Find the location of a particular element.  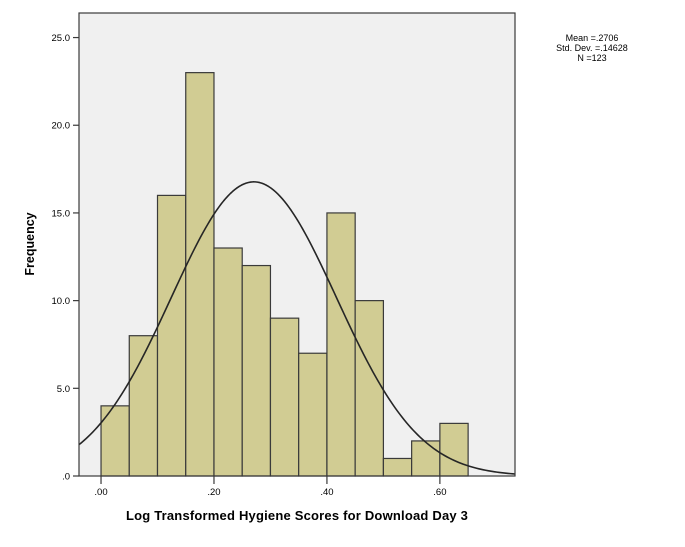

y-tick-label: 20.0 is located at coordinates (61, 126).